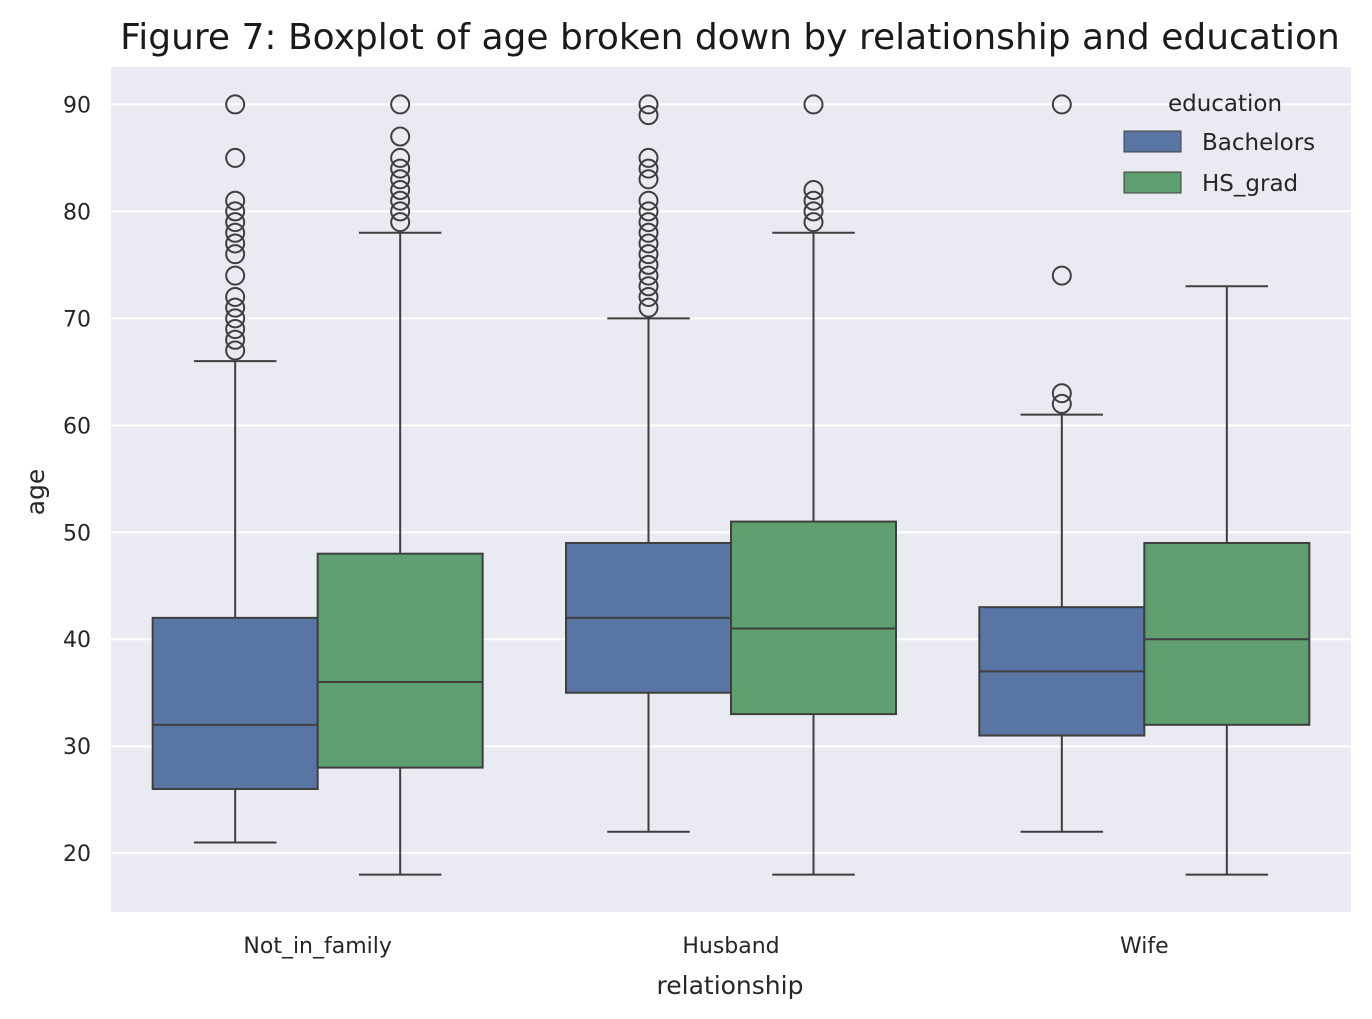 This screenshot has width=1372, height=1019. What do you see at coordinates (35, 492) in the screenshot?
I see `y-axis-label: age` at bounding box center [35, 492].